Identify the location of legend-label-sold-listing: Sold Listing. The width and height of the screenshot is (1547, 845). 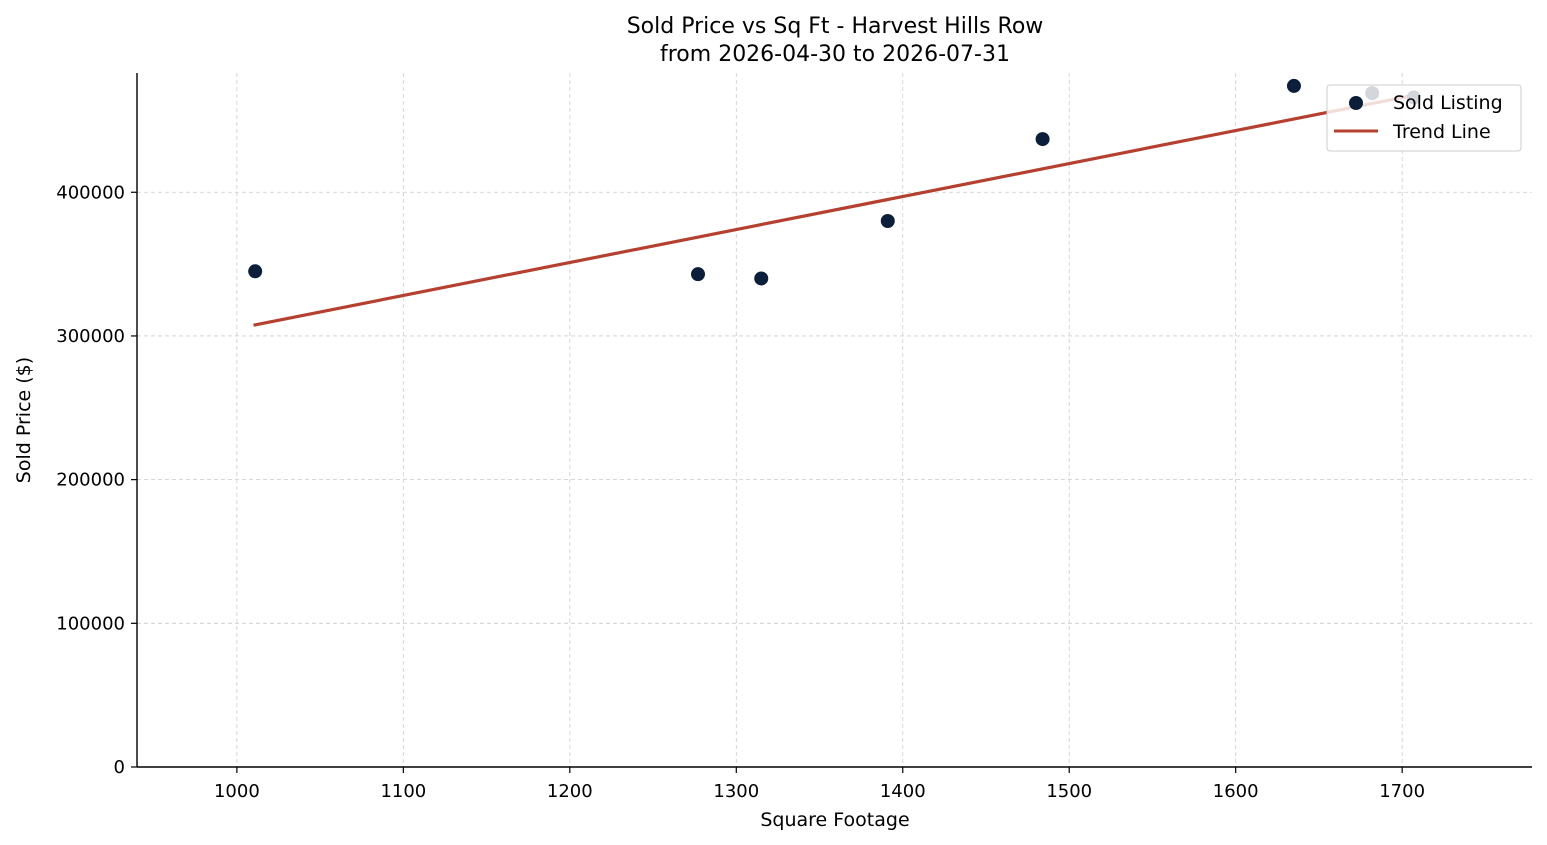
(1448, 103).